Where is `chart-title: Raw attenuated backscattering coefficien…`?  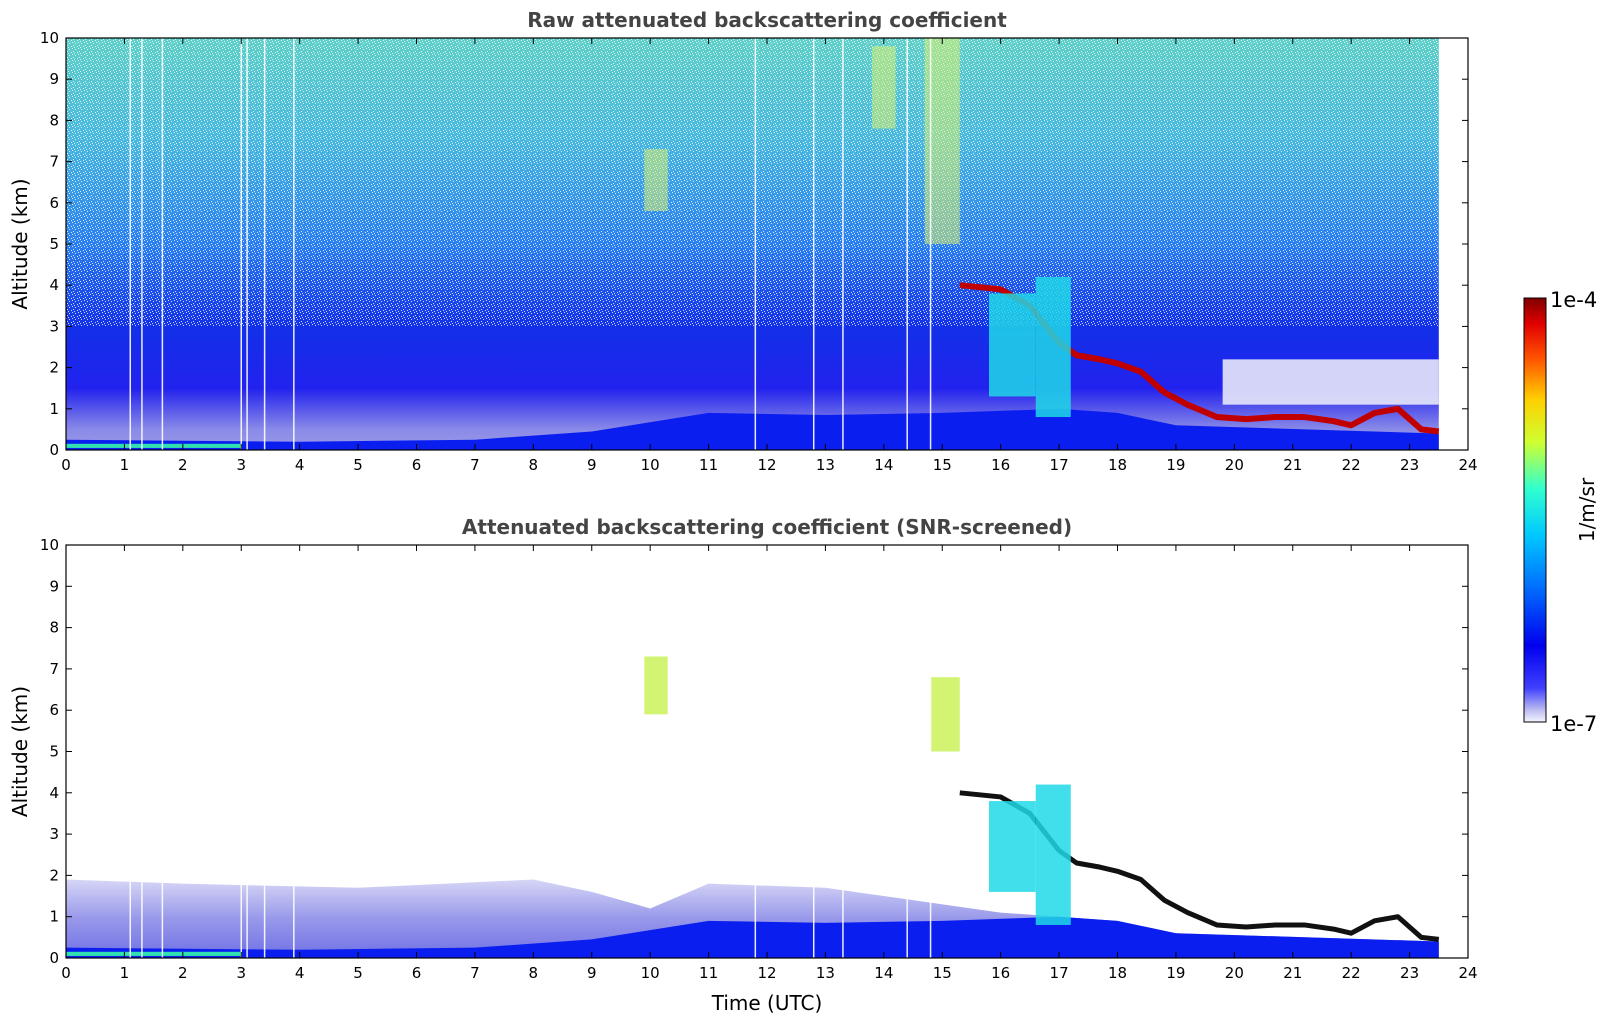
chart-title: Raw attenuated backscattering coefficien… is located at coordinates (767, 20).